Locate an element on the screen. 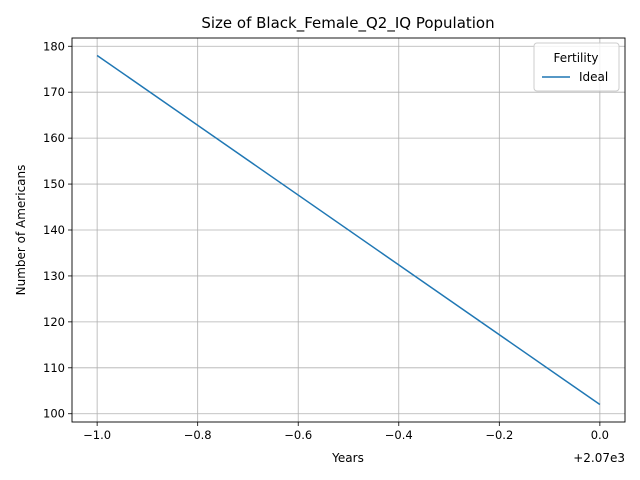 The height and width of the screenshot is (480, 640). x-tick-label: −0.8 is located at coordinates (198, 435).